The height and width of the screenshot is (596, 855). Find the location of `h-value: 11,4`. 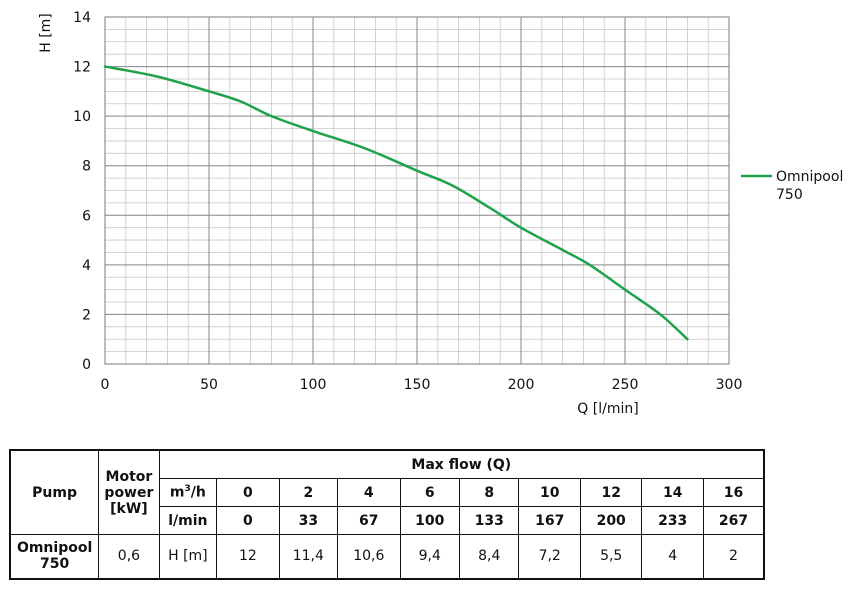

h-value: 11,4 is located at coordinates (308, 556).